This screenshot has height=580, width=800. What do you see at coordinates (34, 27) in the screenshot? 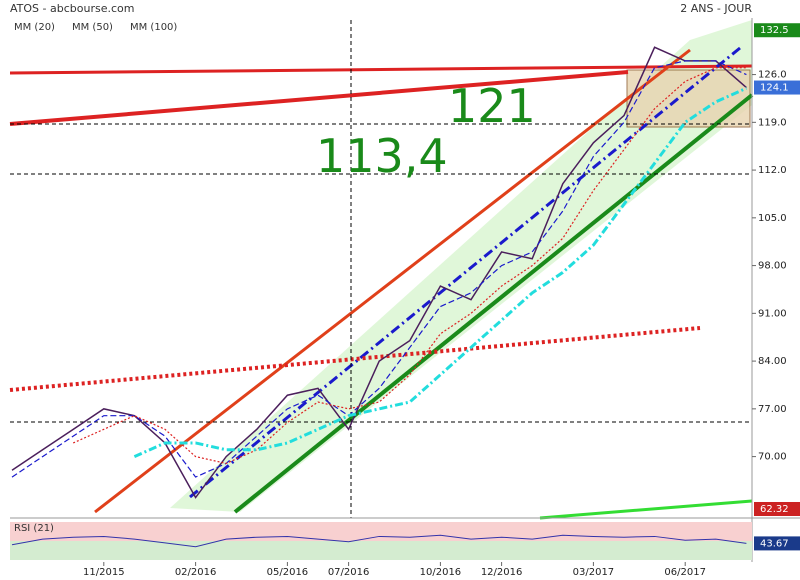
I see `legend-entry: MM (20)` at bounding box center [34, 27].